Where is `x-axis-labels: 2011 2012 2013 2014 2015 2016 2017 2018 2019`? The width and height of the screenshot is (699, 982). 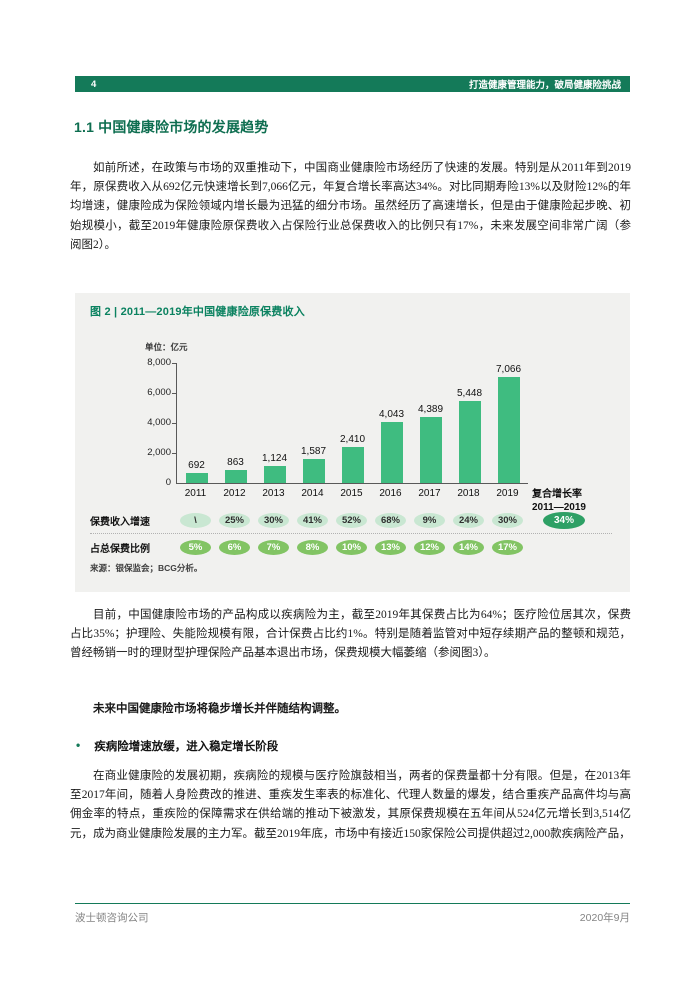 x-axis-labels: 2011 2012 2013 2014 2015 2016 2017 2018 2019 is located at coordinates (351, 493).